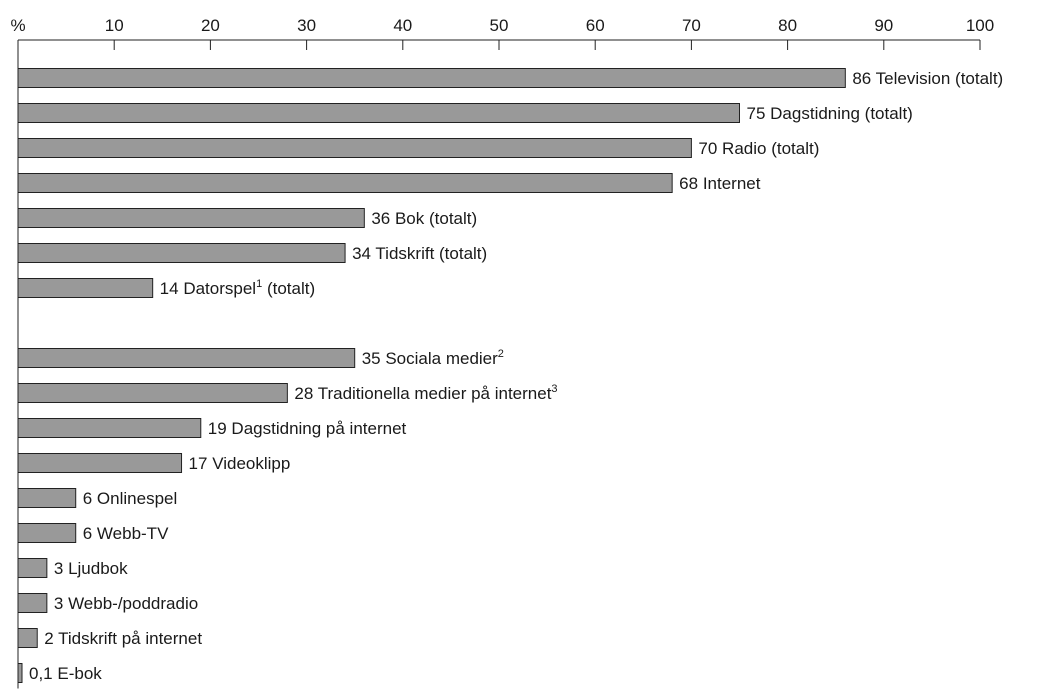 Image resolution: width=1037 pixels, height=689 pixels. What do you see at coordinates (210, 25) in the screenshot?
I see `tick-label: 20` at bounding box center [210, 25].